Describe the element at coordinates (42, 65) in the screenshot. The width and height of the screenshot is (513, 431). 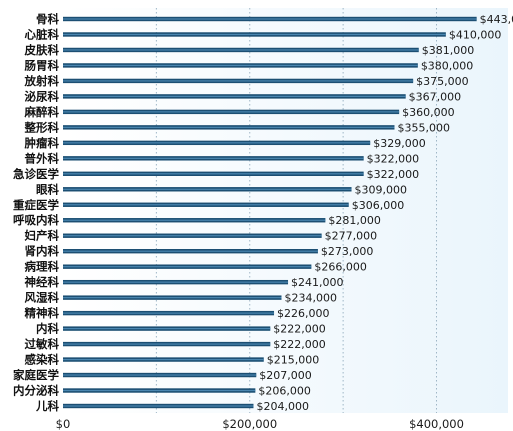
I see `category-label: 肠胃科` at that location.